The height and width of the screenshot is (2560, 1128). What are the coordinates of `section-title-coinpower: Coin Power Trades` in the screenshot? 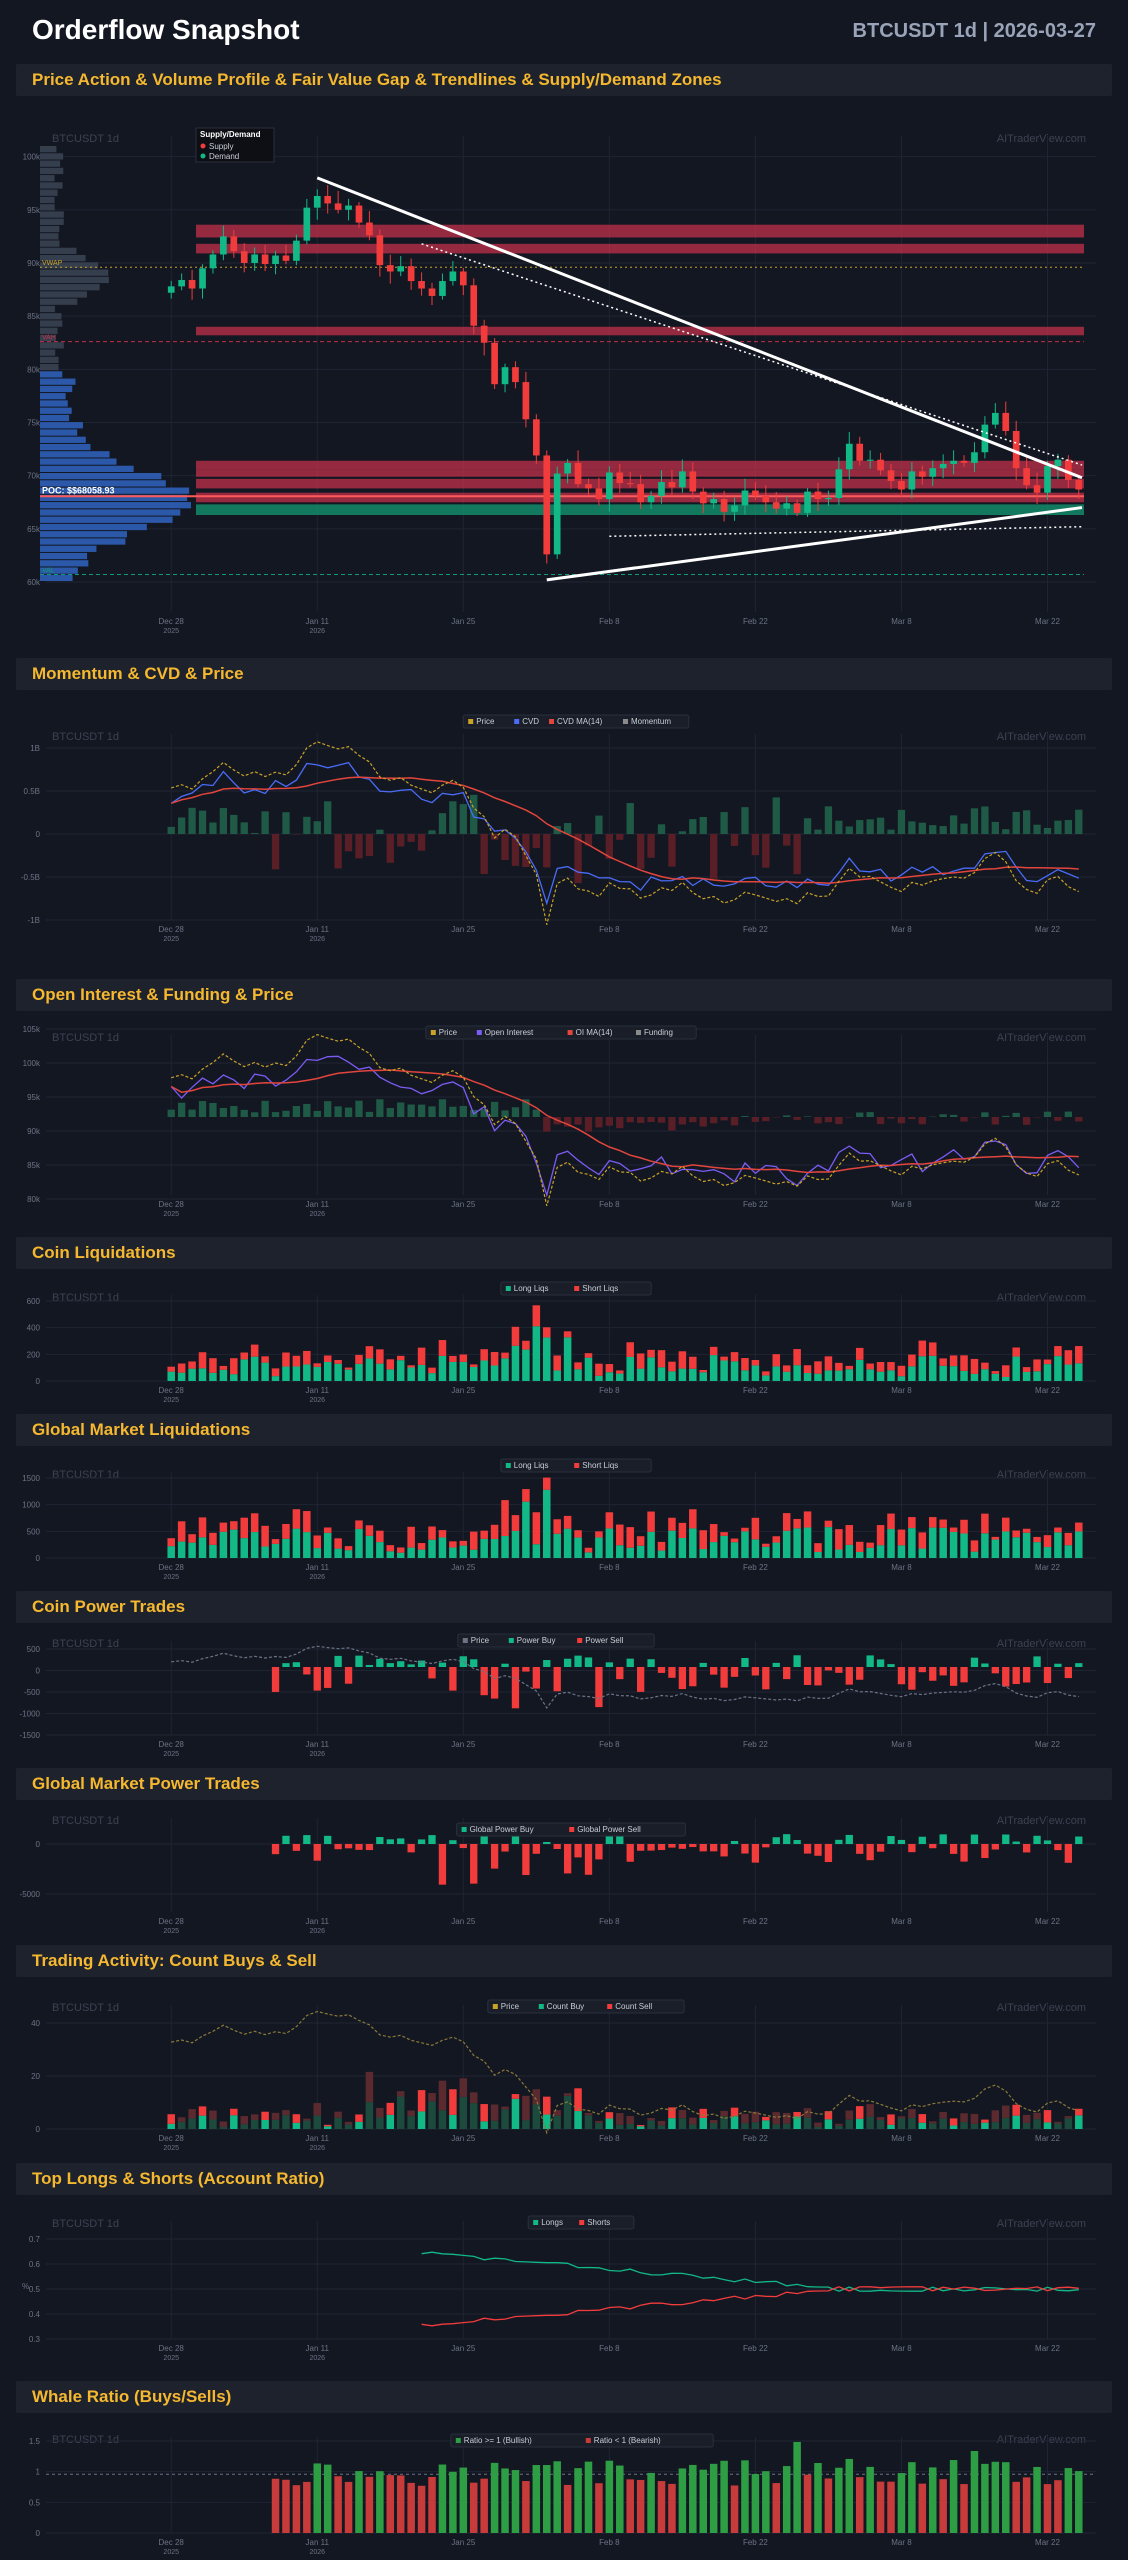 It's located at (109, 1606).